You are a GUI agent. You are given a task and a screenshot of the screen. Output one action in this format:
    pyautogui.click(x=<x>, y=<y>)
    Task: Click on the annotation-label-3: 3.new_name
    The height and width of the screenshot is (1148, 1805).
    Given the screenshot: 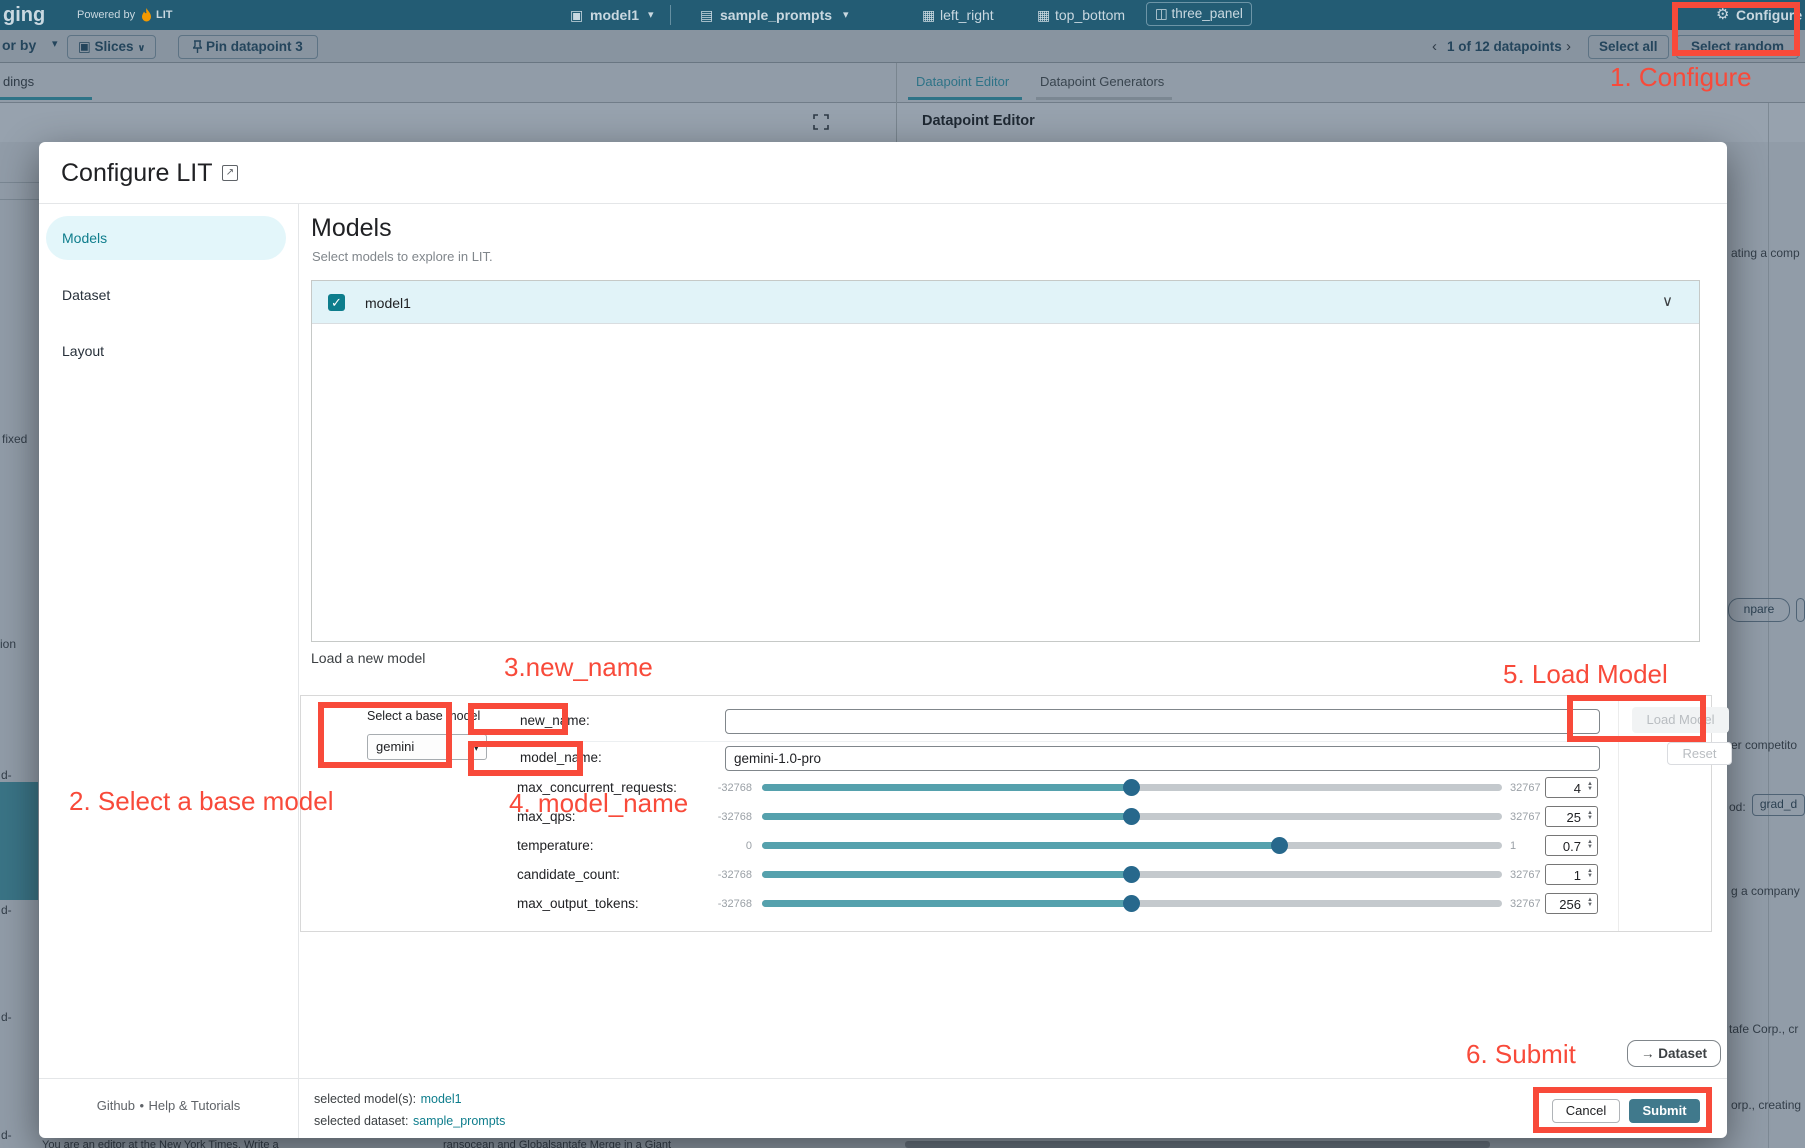 What is the action you would take?
    pyautogui.click(x=578, y=667)
    